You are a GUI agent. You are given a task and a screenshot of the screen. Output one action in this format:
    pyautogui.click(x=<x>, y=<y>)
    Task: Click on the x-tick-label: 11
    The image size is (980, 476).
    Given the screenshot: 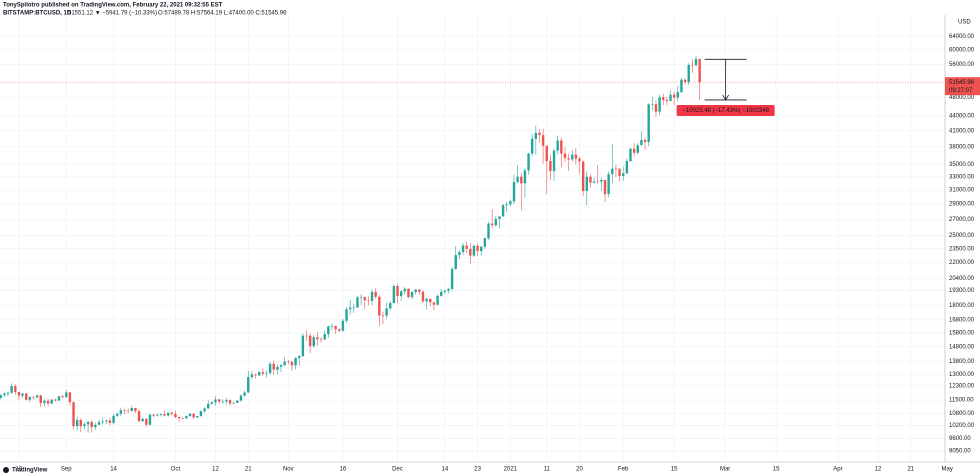 What is the action you would take?
    pyautogui.click(x=547, y=470)
    